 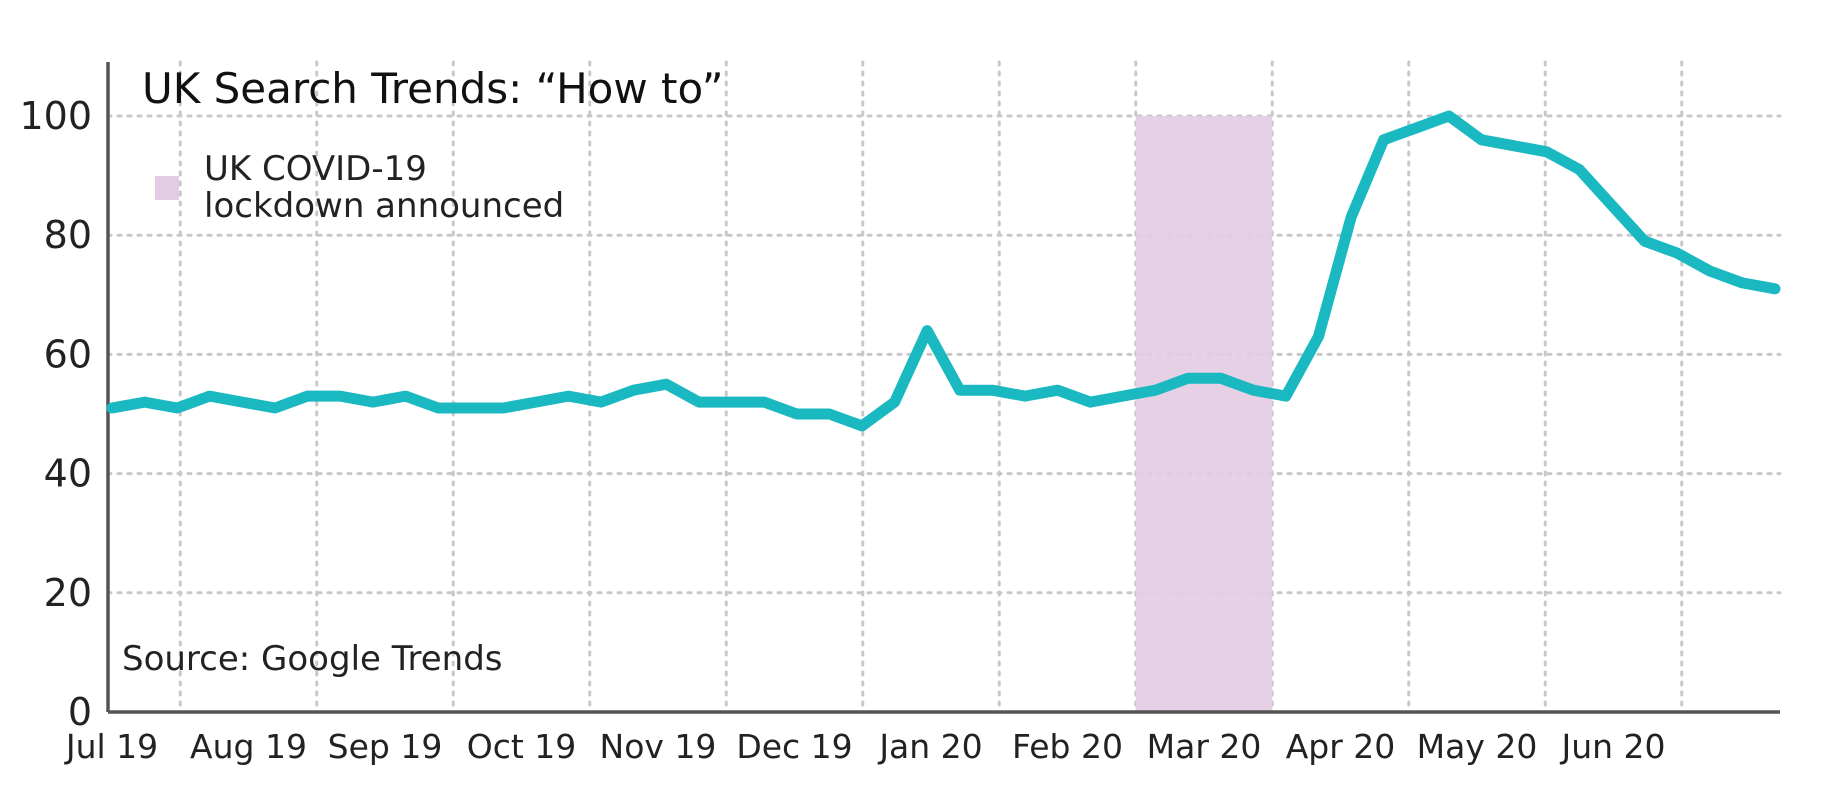 What do you see at coordinates (68, 474) in the screenshot?
I see `y-tick-40: 40` at bounding box center [68, 474].